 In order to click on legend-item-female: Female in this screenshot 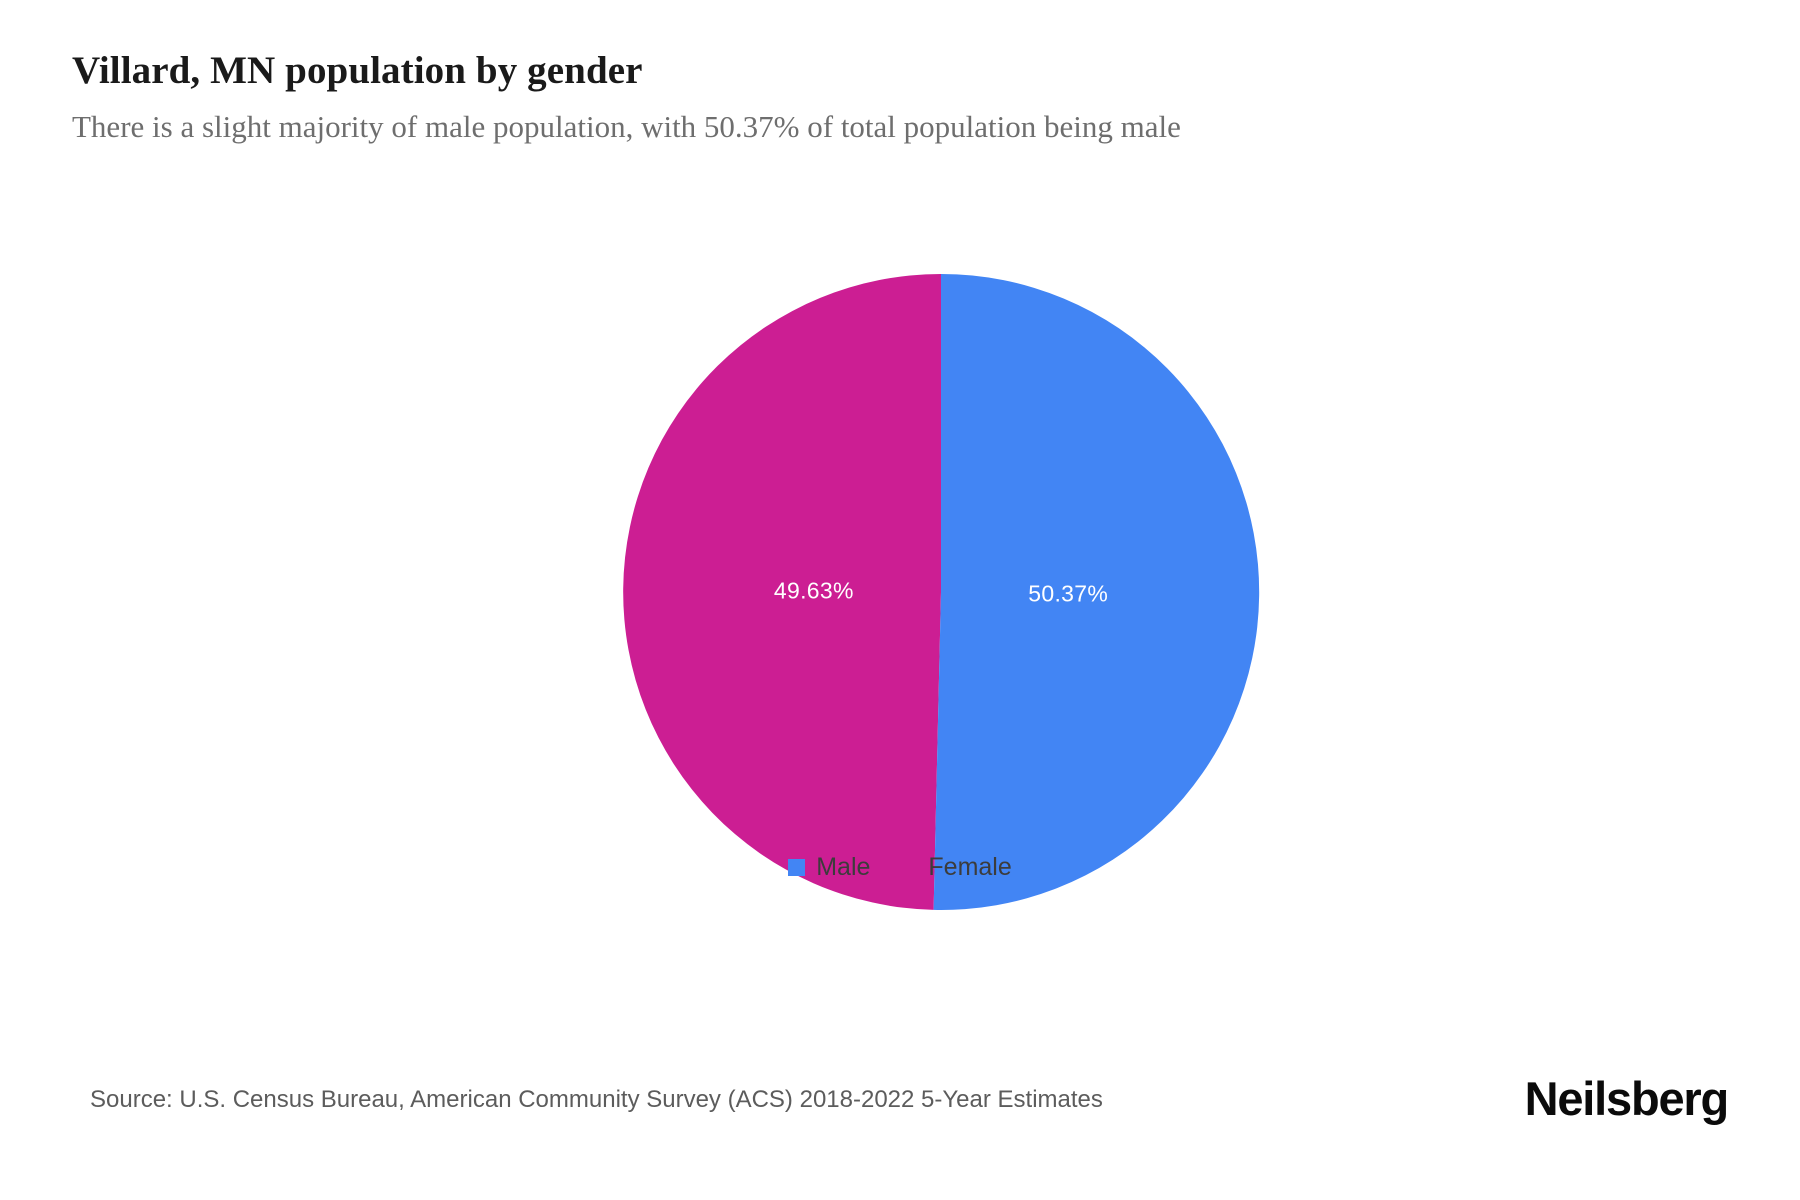, I will do `click(956, 867)`.